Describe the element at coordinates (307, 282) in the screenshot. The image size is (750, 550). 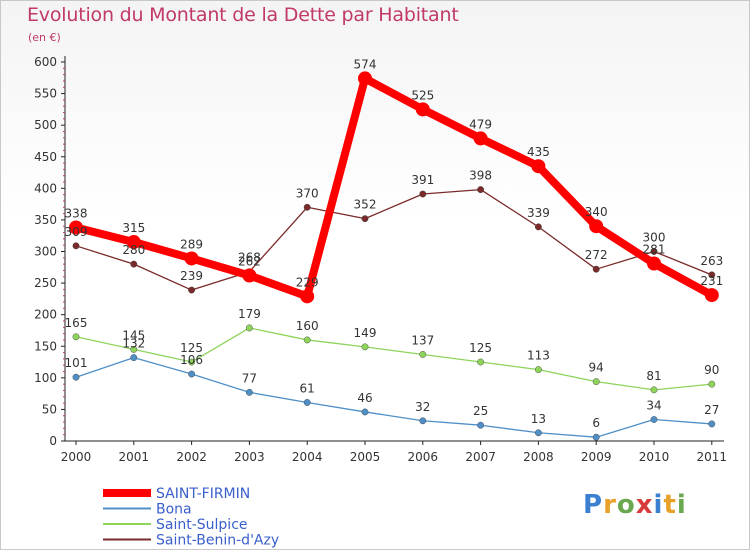
I see `data-label-saint-firmin: 229` at that location.